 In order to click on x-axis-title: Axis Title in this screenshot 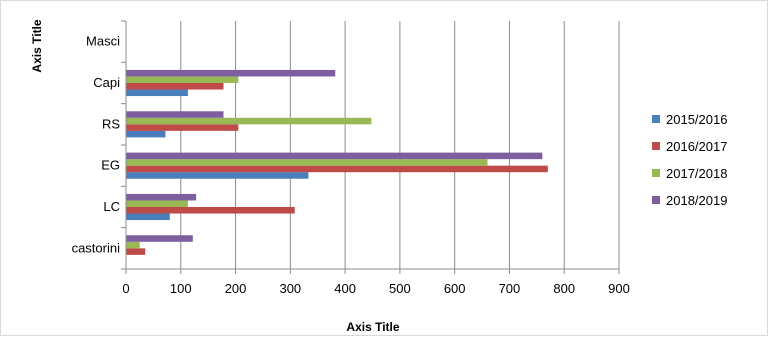, I will do `click(372, 327)`.